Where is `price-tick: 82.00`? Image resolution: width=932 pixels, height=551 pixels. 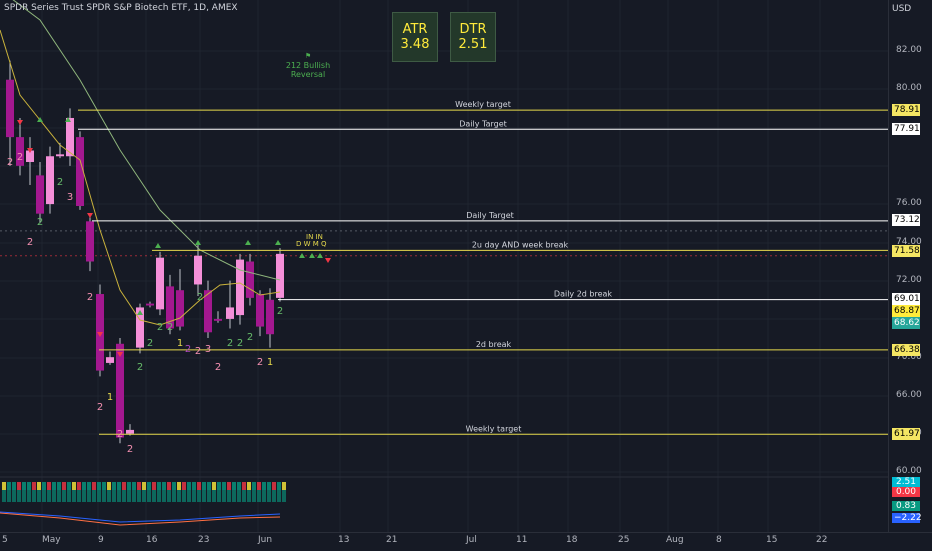 price-tick: 82.00 is located at coordinates (909, 50).